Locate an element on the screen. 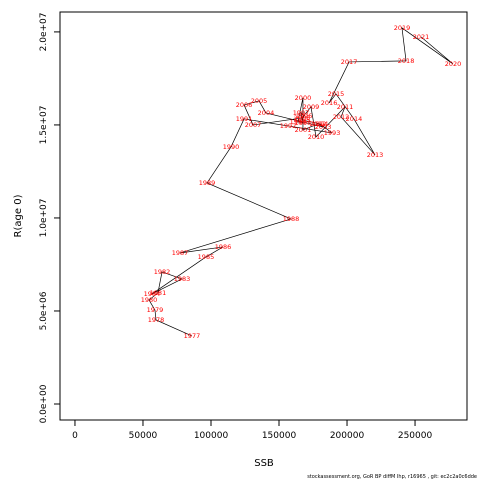 The image size is (480, 480). x-tick-label: 0 is located at coordinates (75, 436).